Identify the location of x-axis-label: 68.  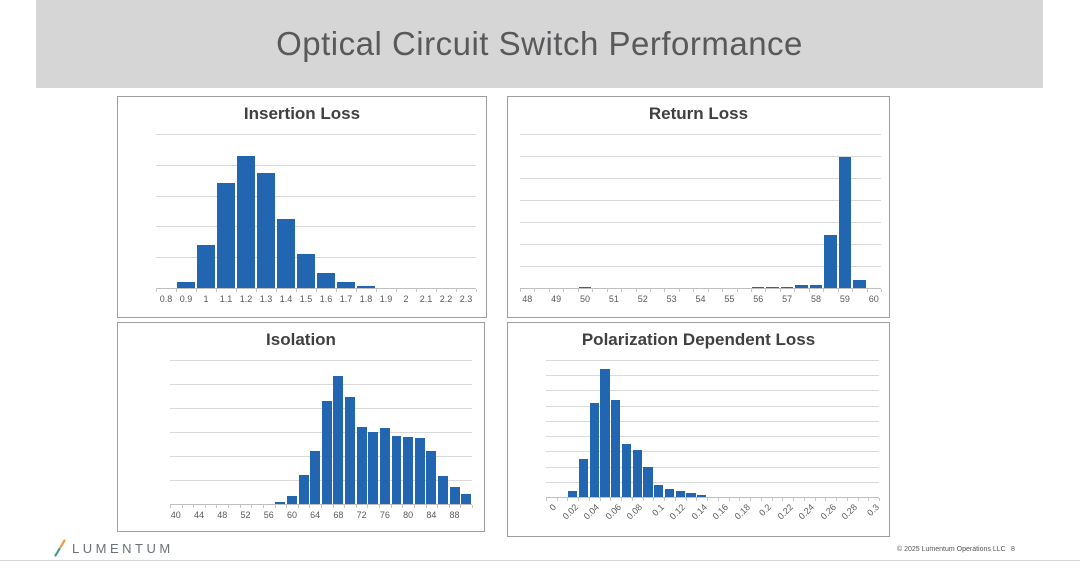
(338, 515).